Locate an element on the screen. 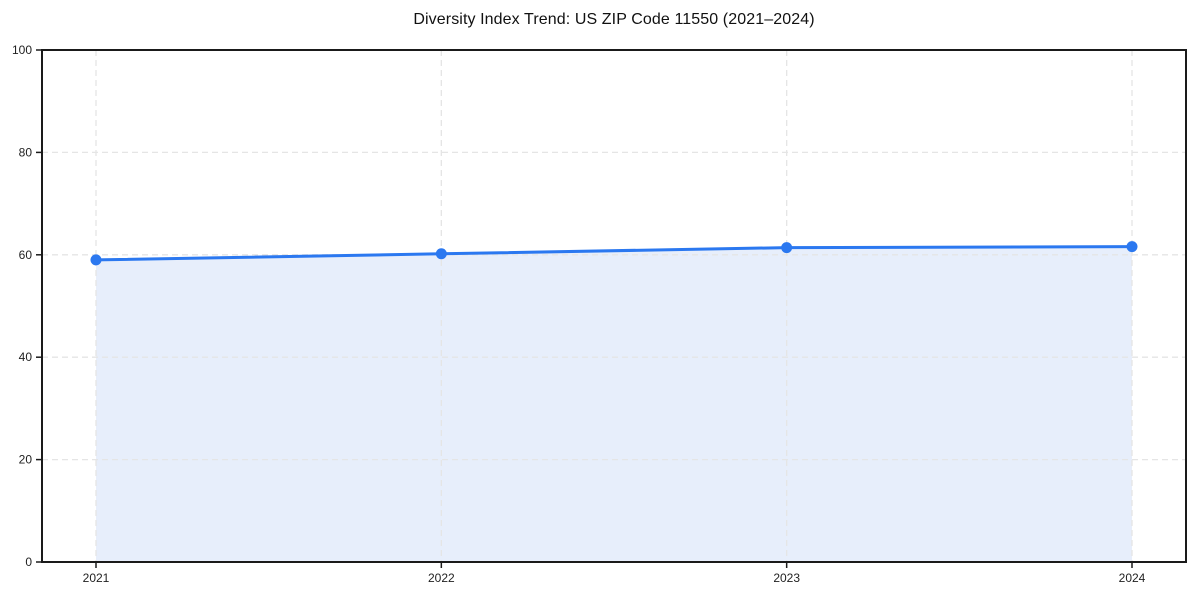  data-point-2022 is located at coordinates (441, 254).